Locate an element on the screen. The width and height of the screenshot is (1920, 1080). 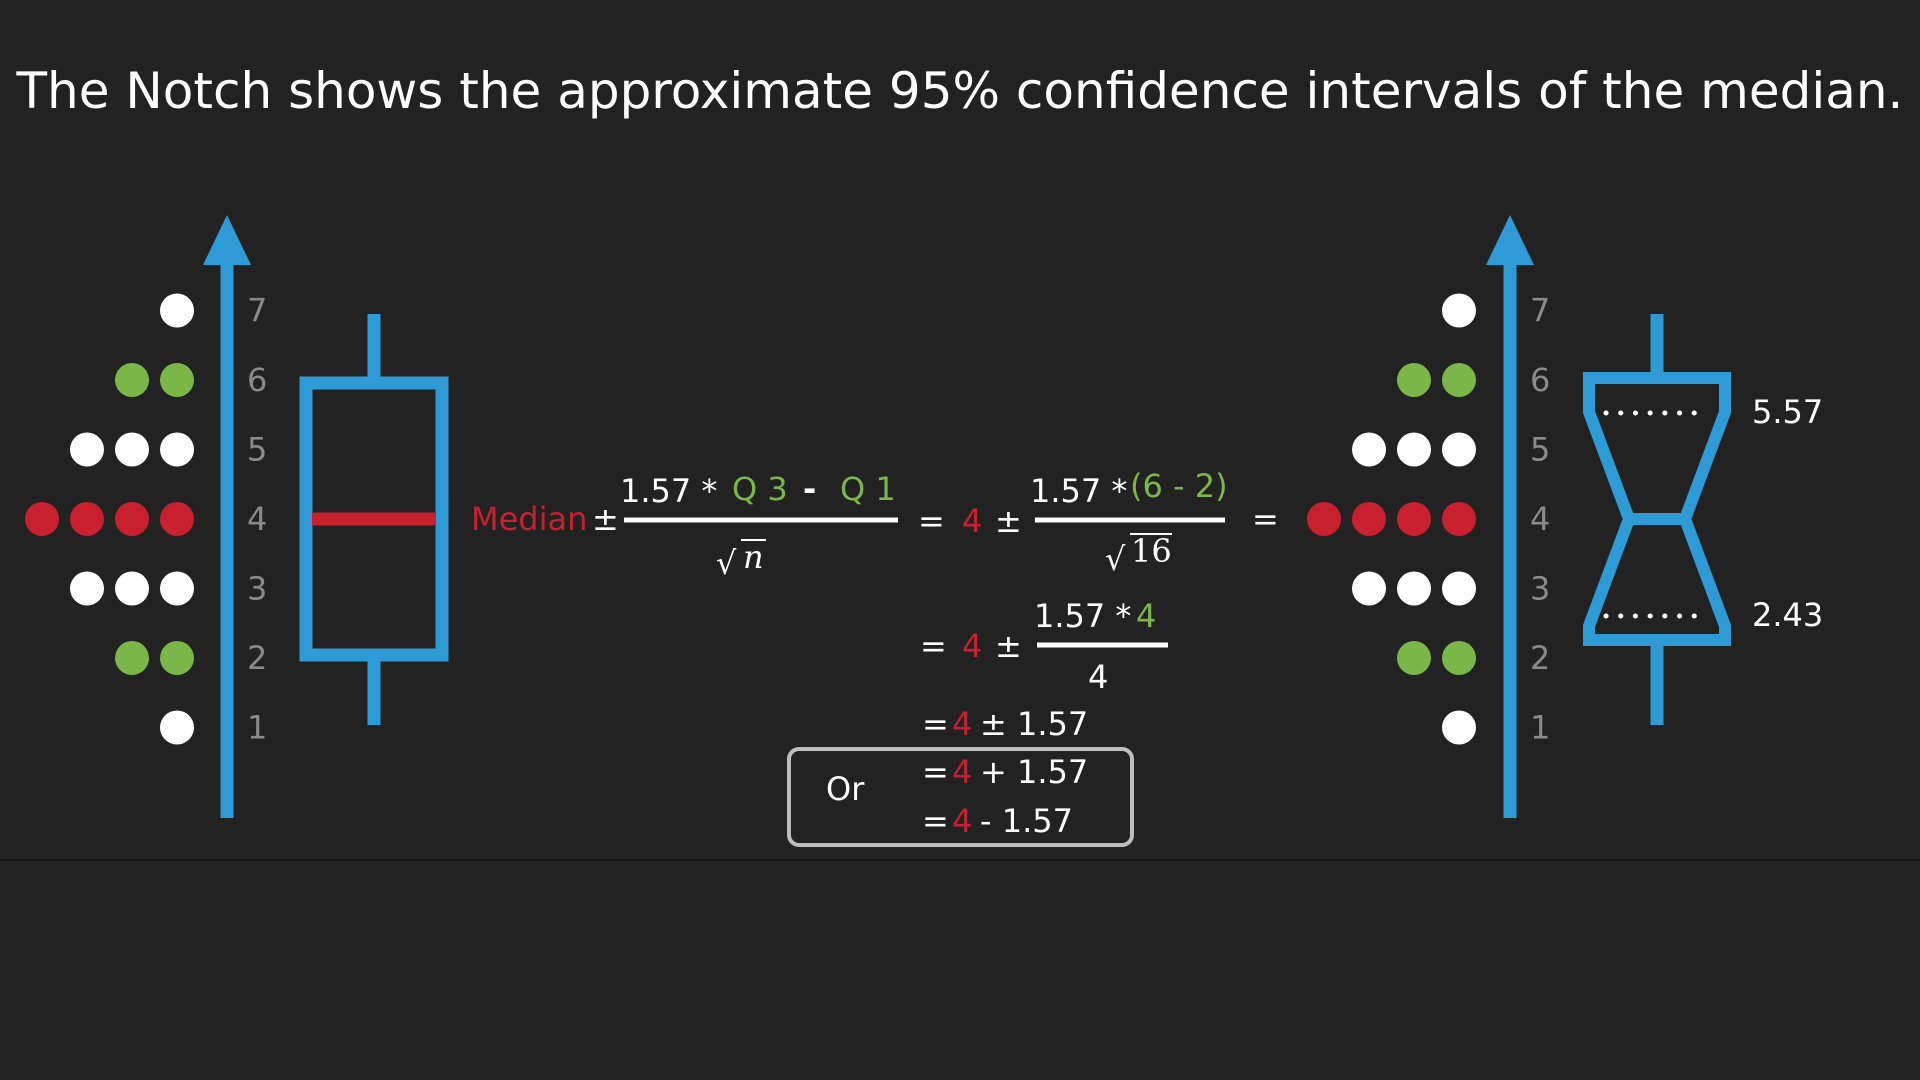
result-pm: ± 1.57 is located at coordinates (1034, 724).